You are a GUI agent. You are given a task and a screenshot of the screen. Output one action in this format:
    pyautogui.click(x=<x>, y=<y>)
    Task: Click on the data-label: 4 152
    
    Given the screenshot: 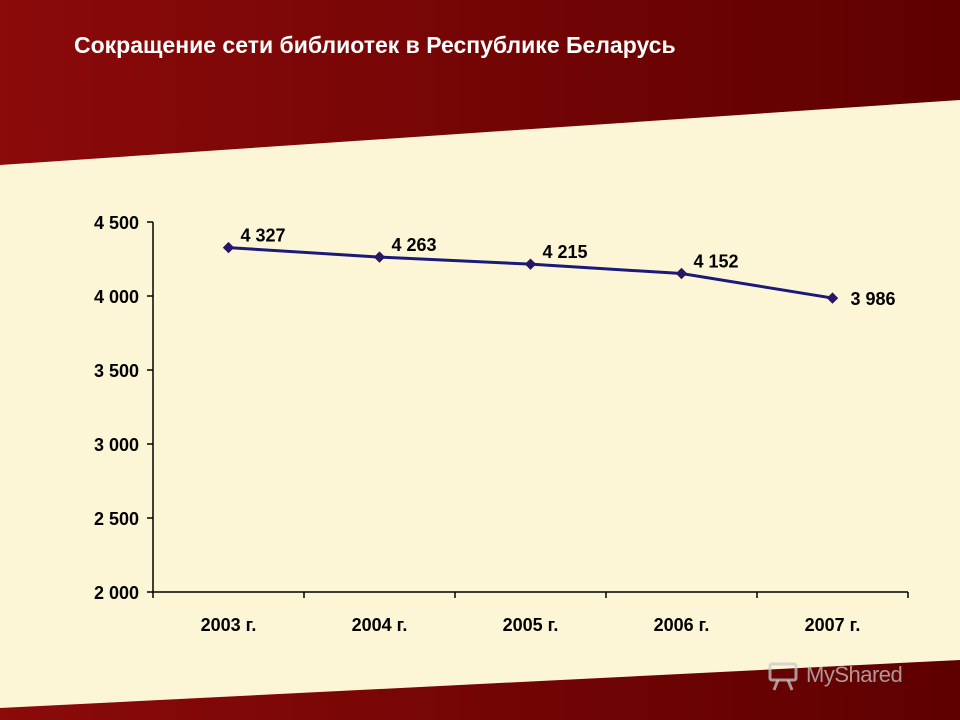 What is the action you would take?
    pyautogui.click(x=716, y=262)
    